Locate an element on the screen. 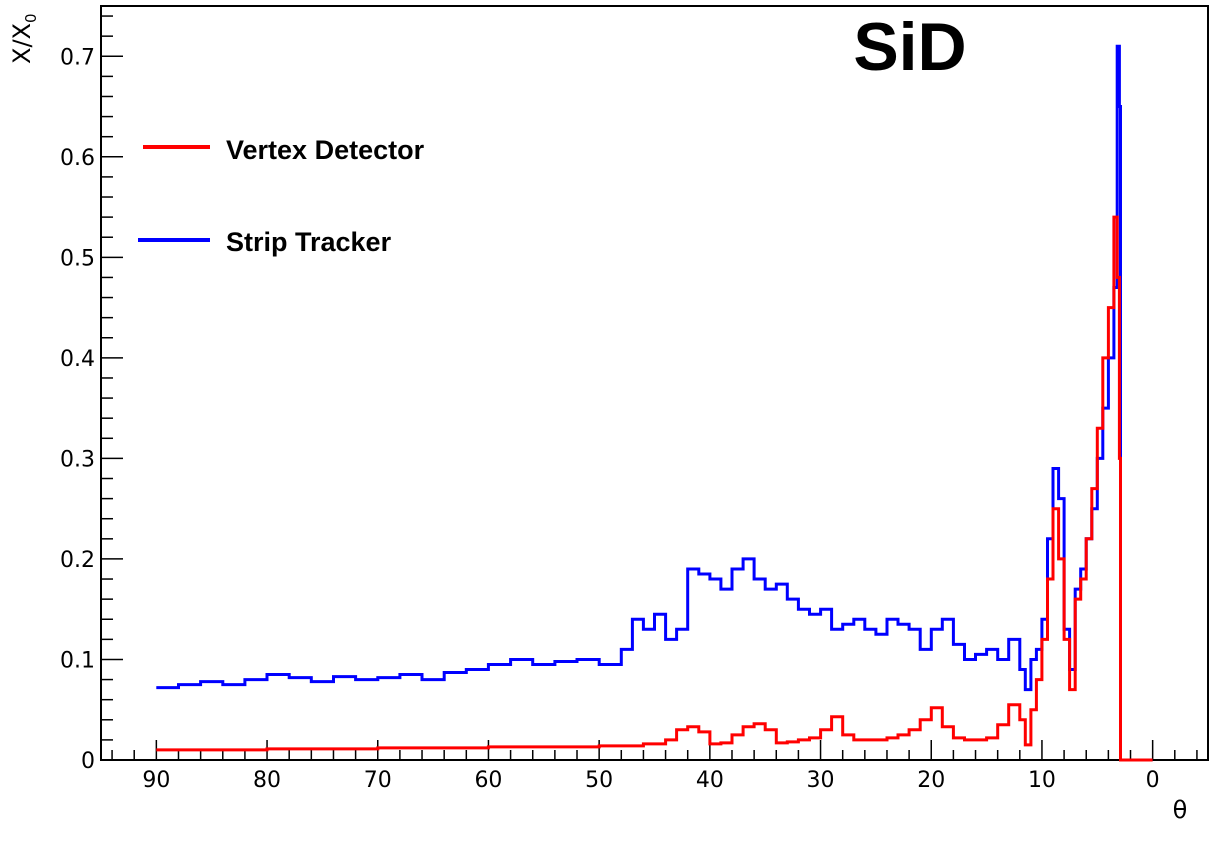  y-tick-label: 0.3 is located at coordinates (77, 459).